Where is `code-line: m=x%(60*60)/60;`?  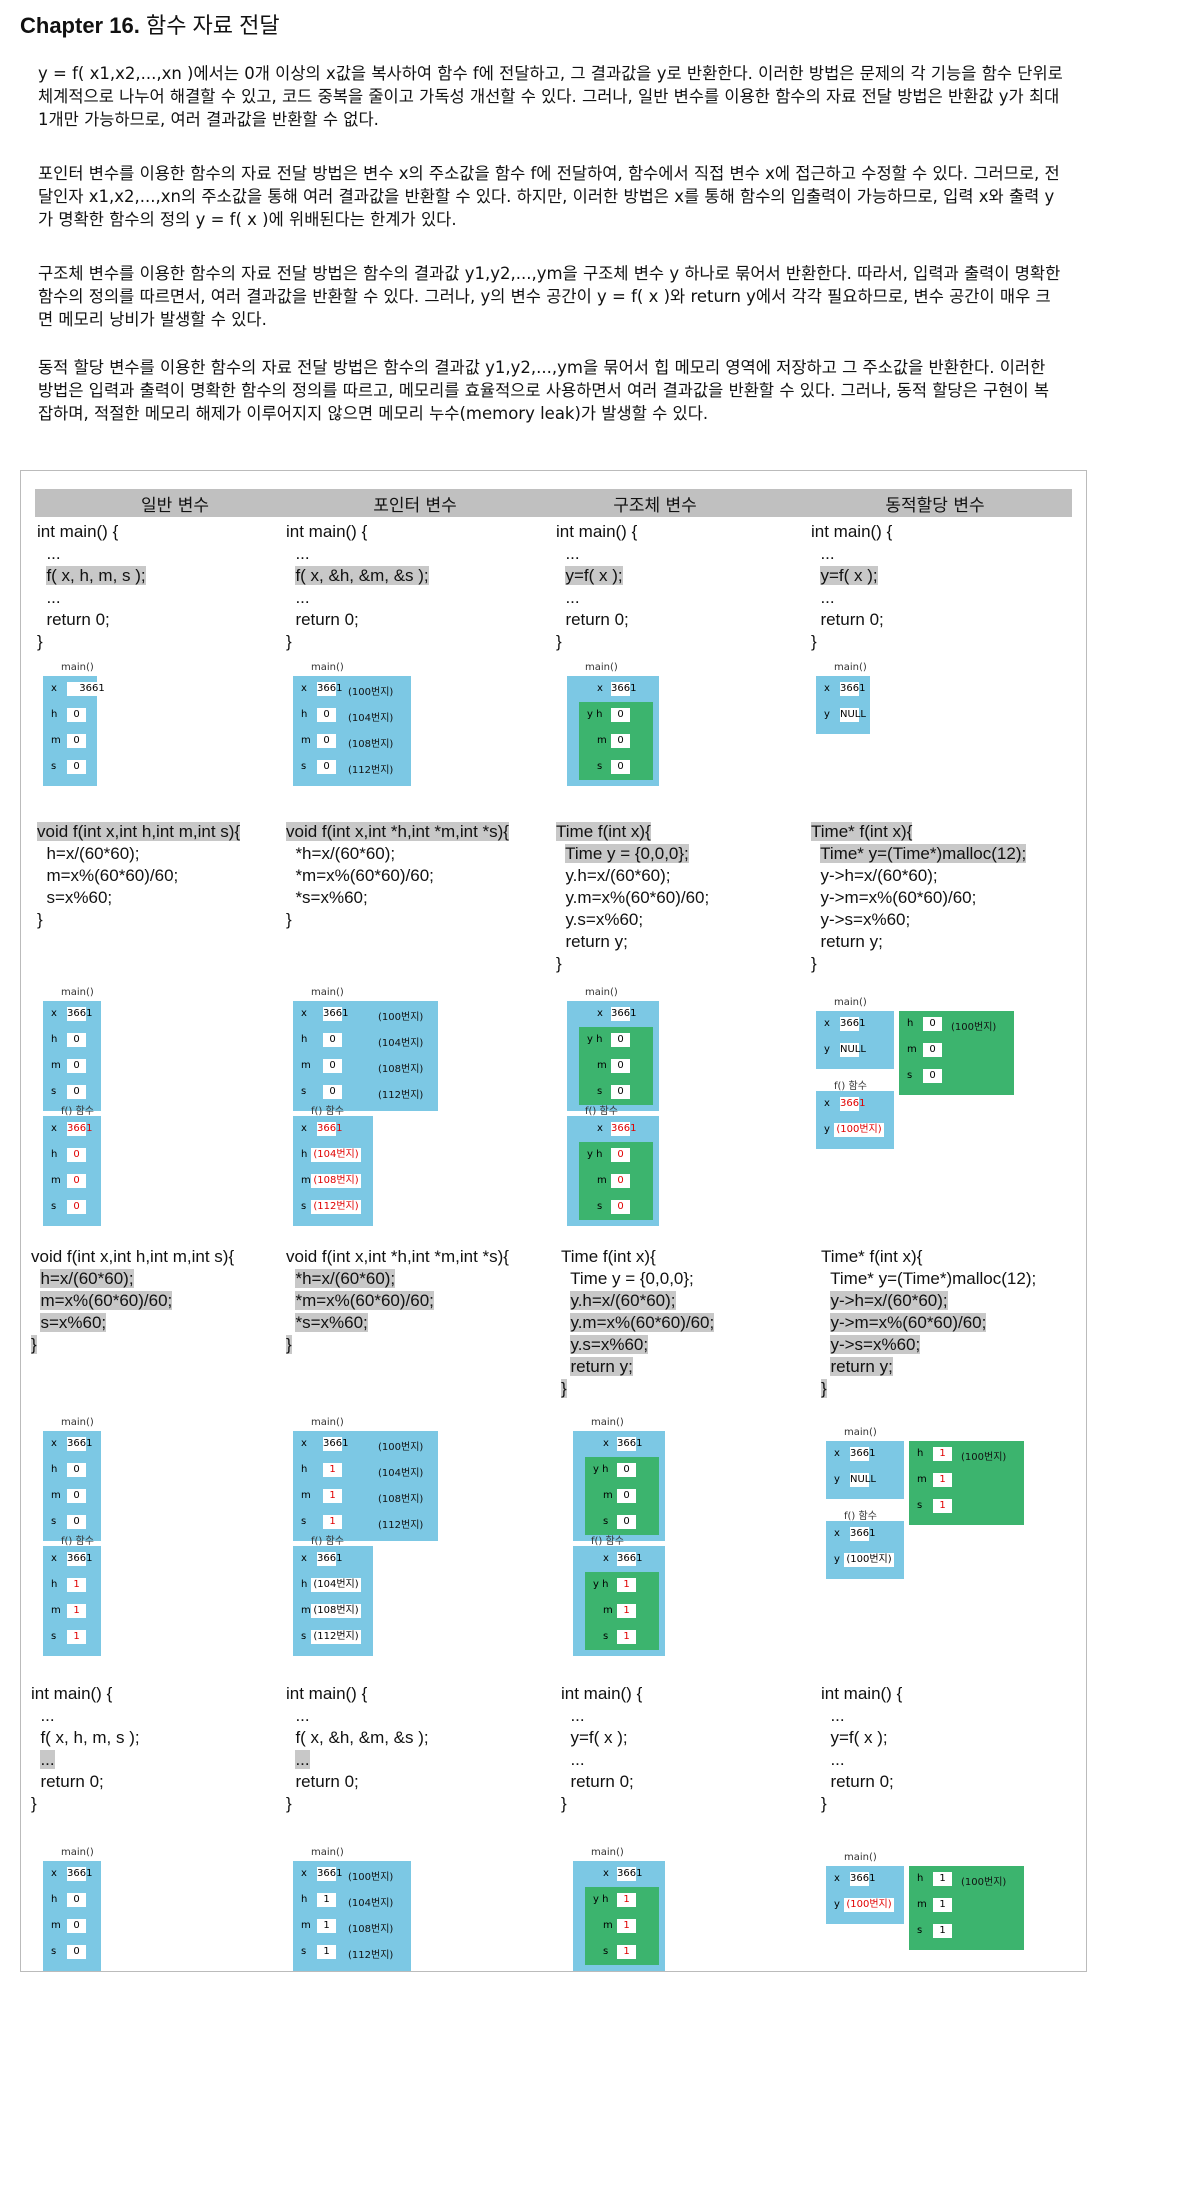
code-line: m=x%(60*60)/60; is located at coordinates (108, 875).